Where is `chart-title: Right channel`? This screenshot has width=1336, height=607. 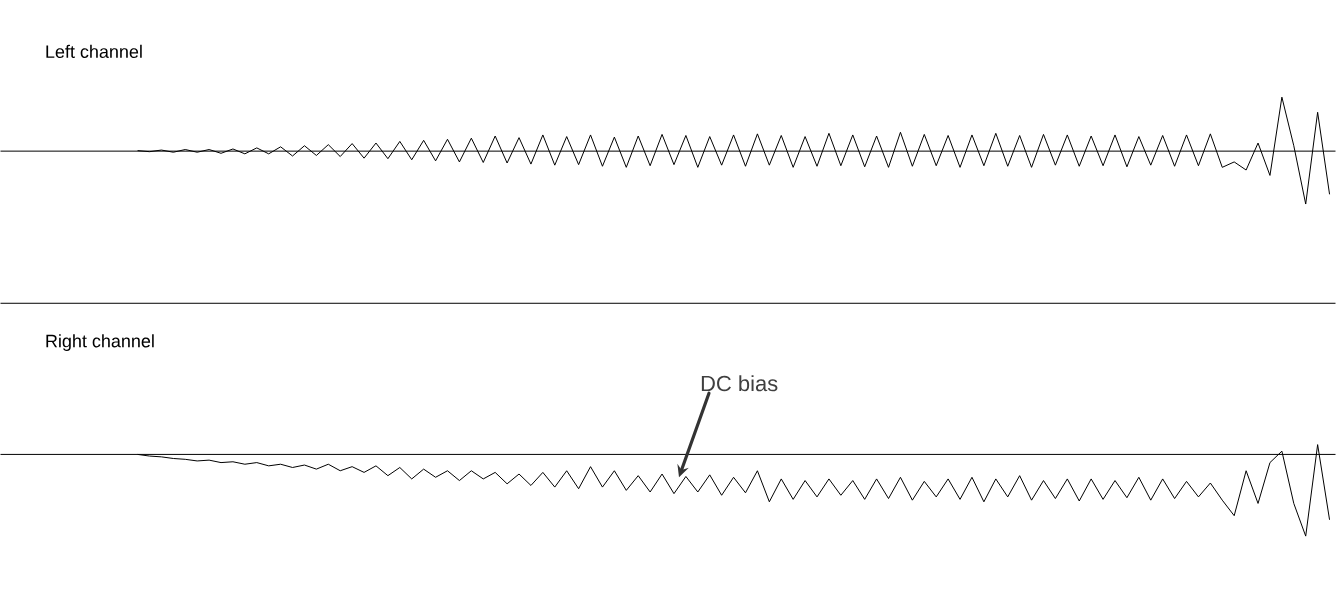 chart-title: Right channel is located at coordinates (100, 343).